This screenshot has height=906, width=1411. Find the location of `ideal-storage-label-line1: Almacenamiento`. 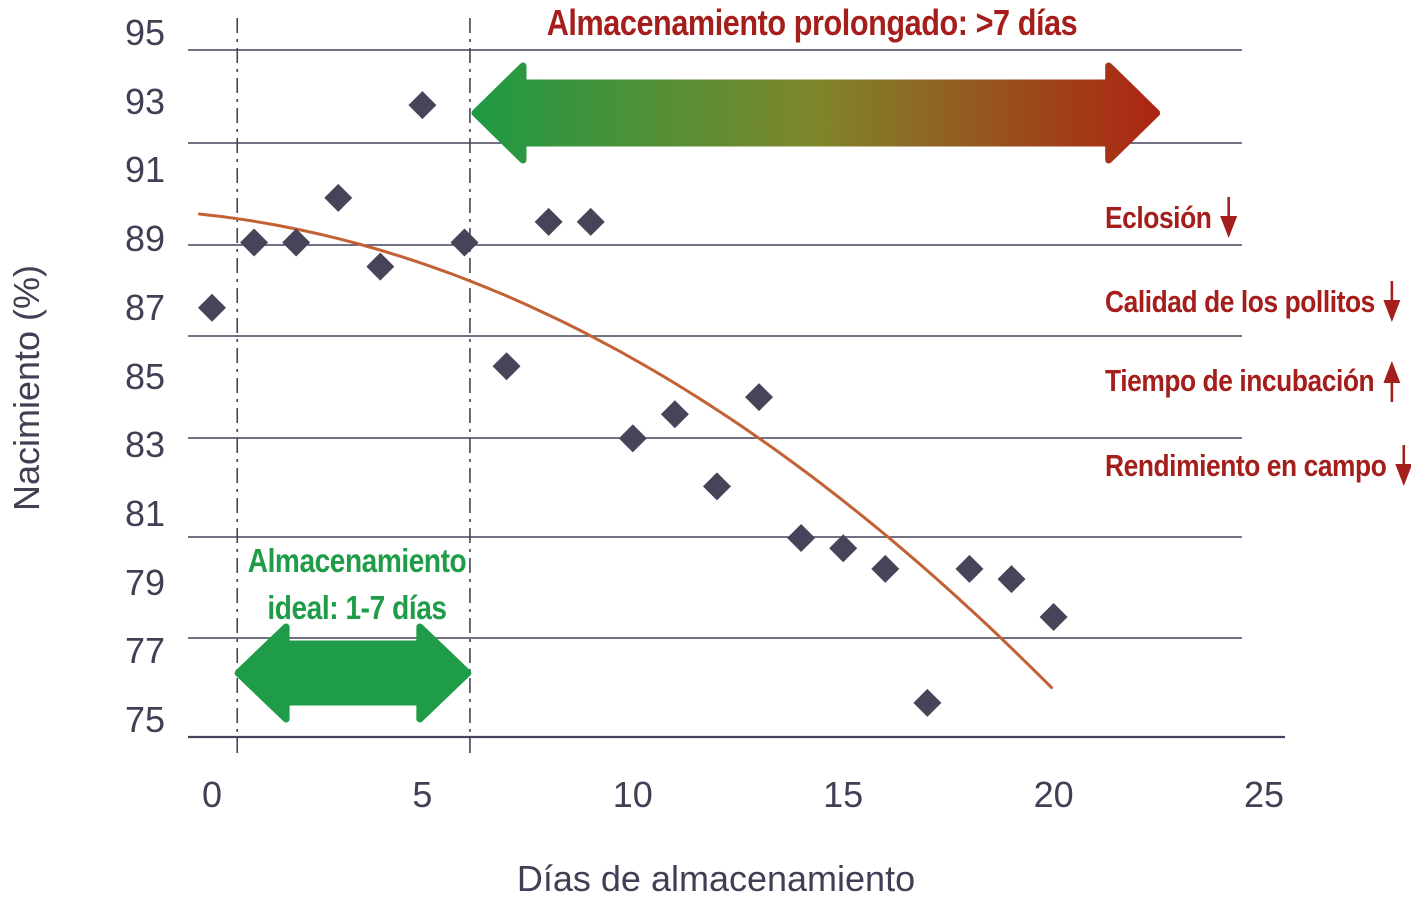

ideal-storage-label-line1: Almacenamiento is located at coordinates (357, 560).